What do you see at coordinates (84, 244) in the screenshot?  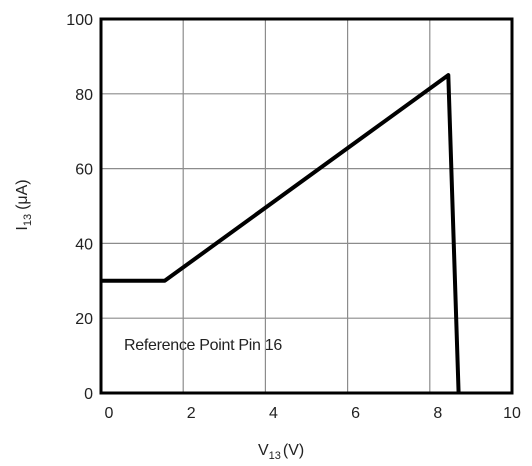 I see `y-tick-label: 40` at bounding box center [84, 244].